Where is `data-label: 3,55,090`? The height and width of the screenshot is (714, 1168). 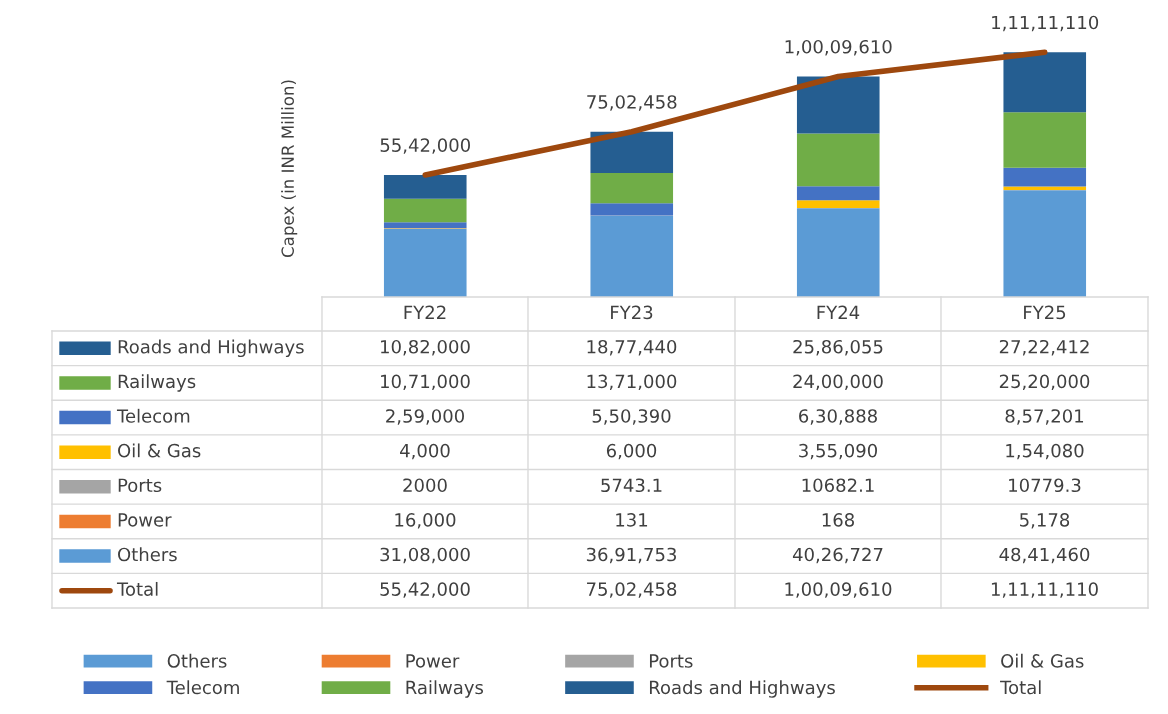 data-label: 3,55,090 is located at coordinates (838, 451).